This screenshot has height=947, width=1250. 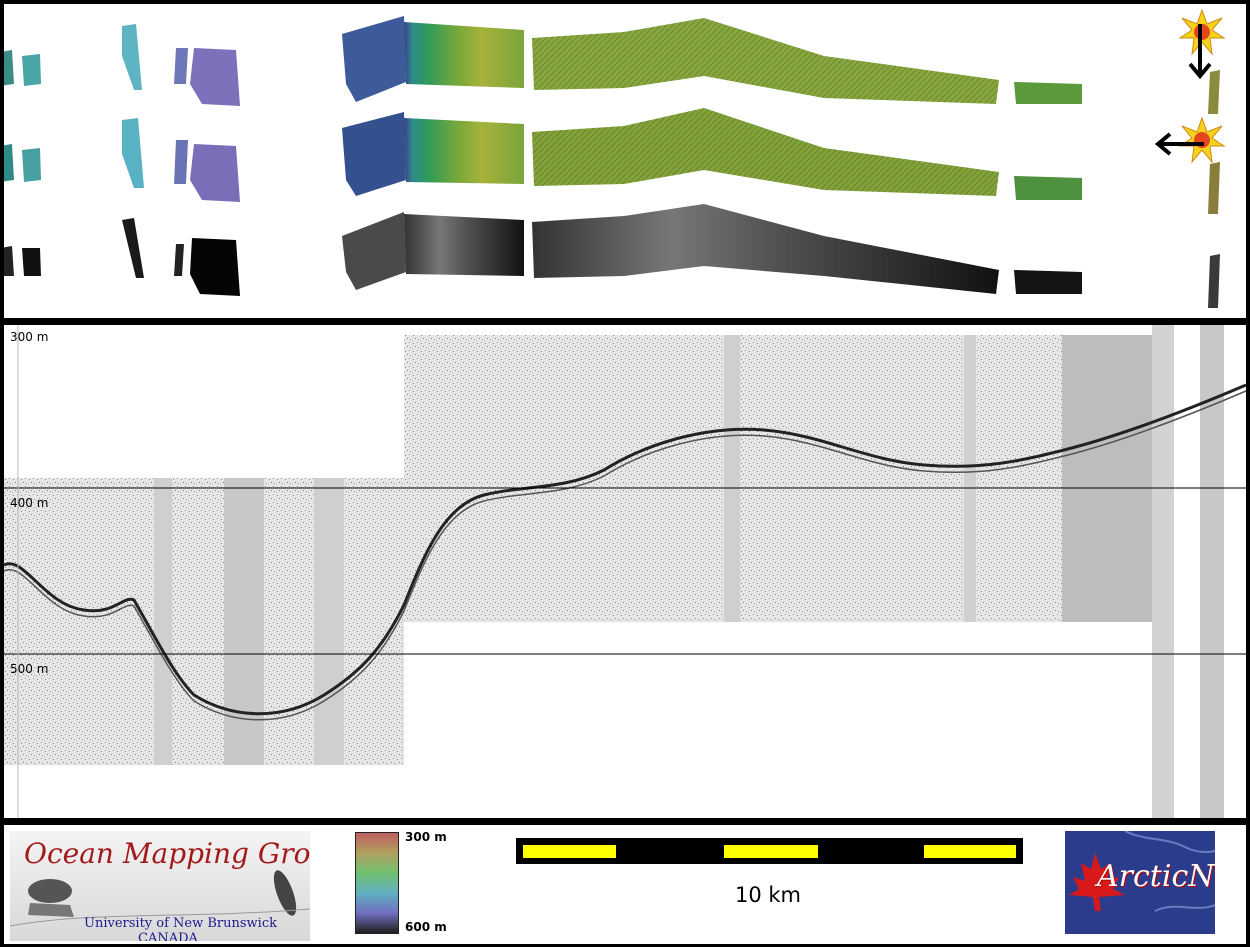 What do you see at coordinates (1179, 144) in the screenshot?
I see `arrow-left-icon` at bounding box center [1179, 144].